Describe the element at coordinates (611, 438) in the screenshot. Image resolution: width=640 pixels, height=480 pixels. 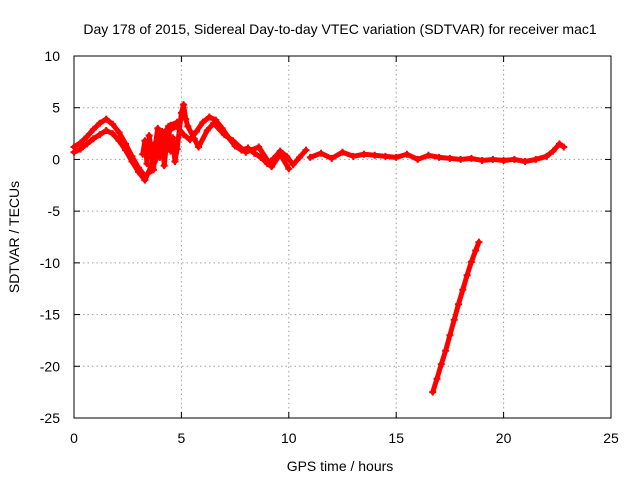
I see `x-tick-label: 25` at that location.